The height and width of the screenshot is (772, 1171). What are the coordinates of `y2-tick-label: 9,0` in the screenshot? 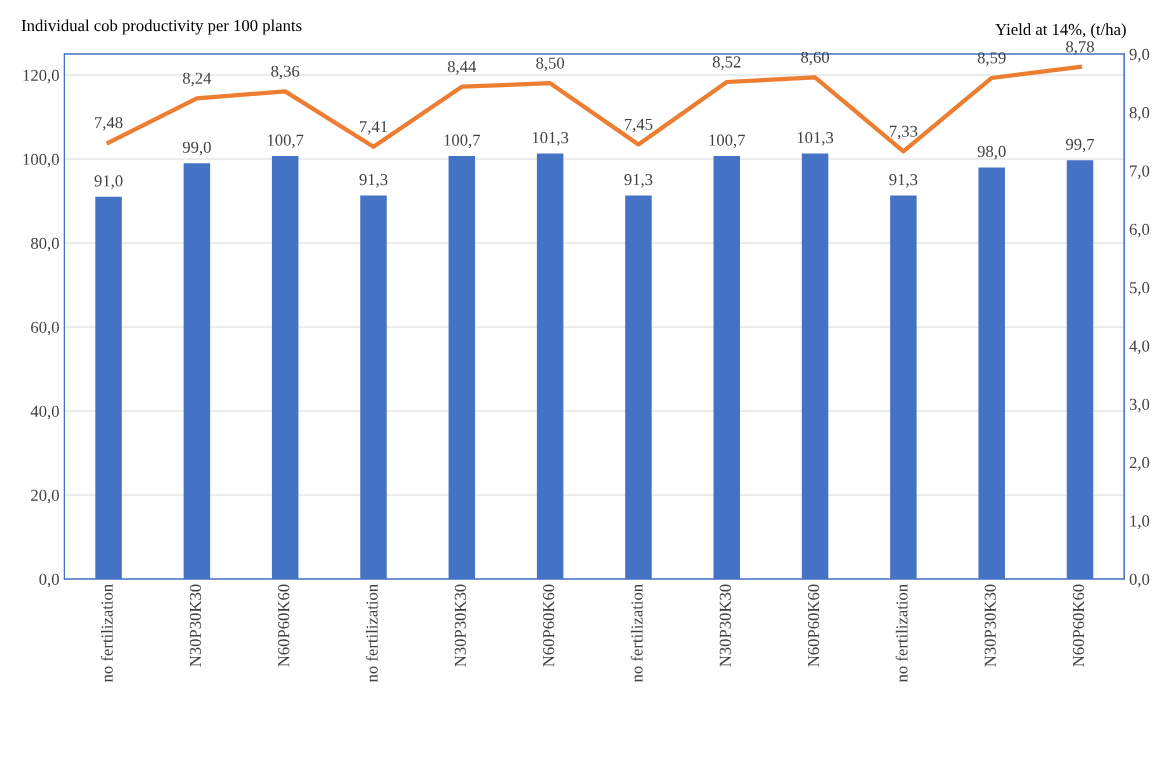 It's located at (1139, 55).